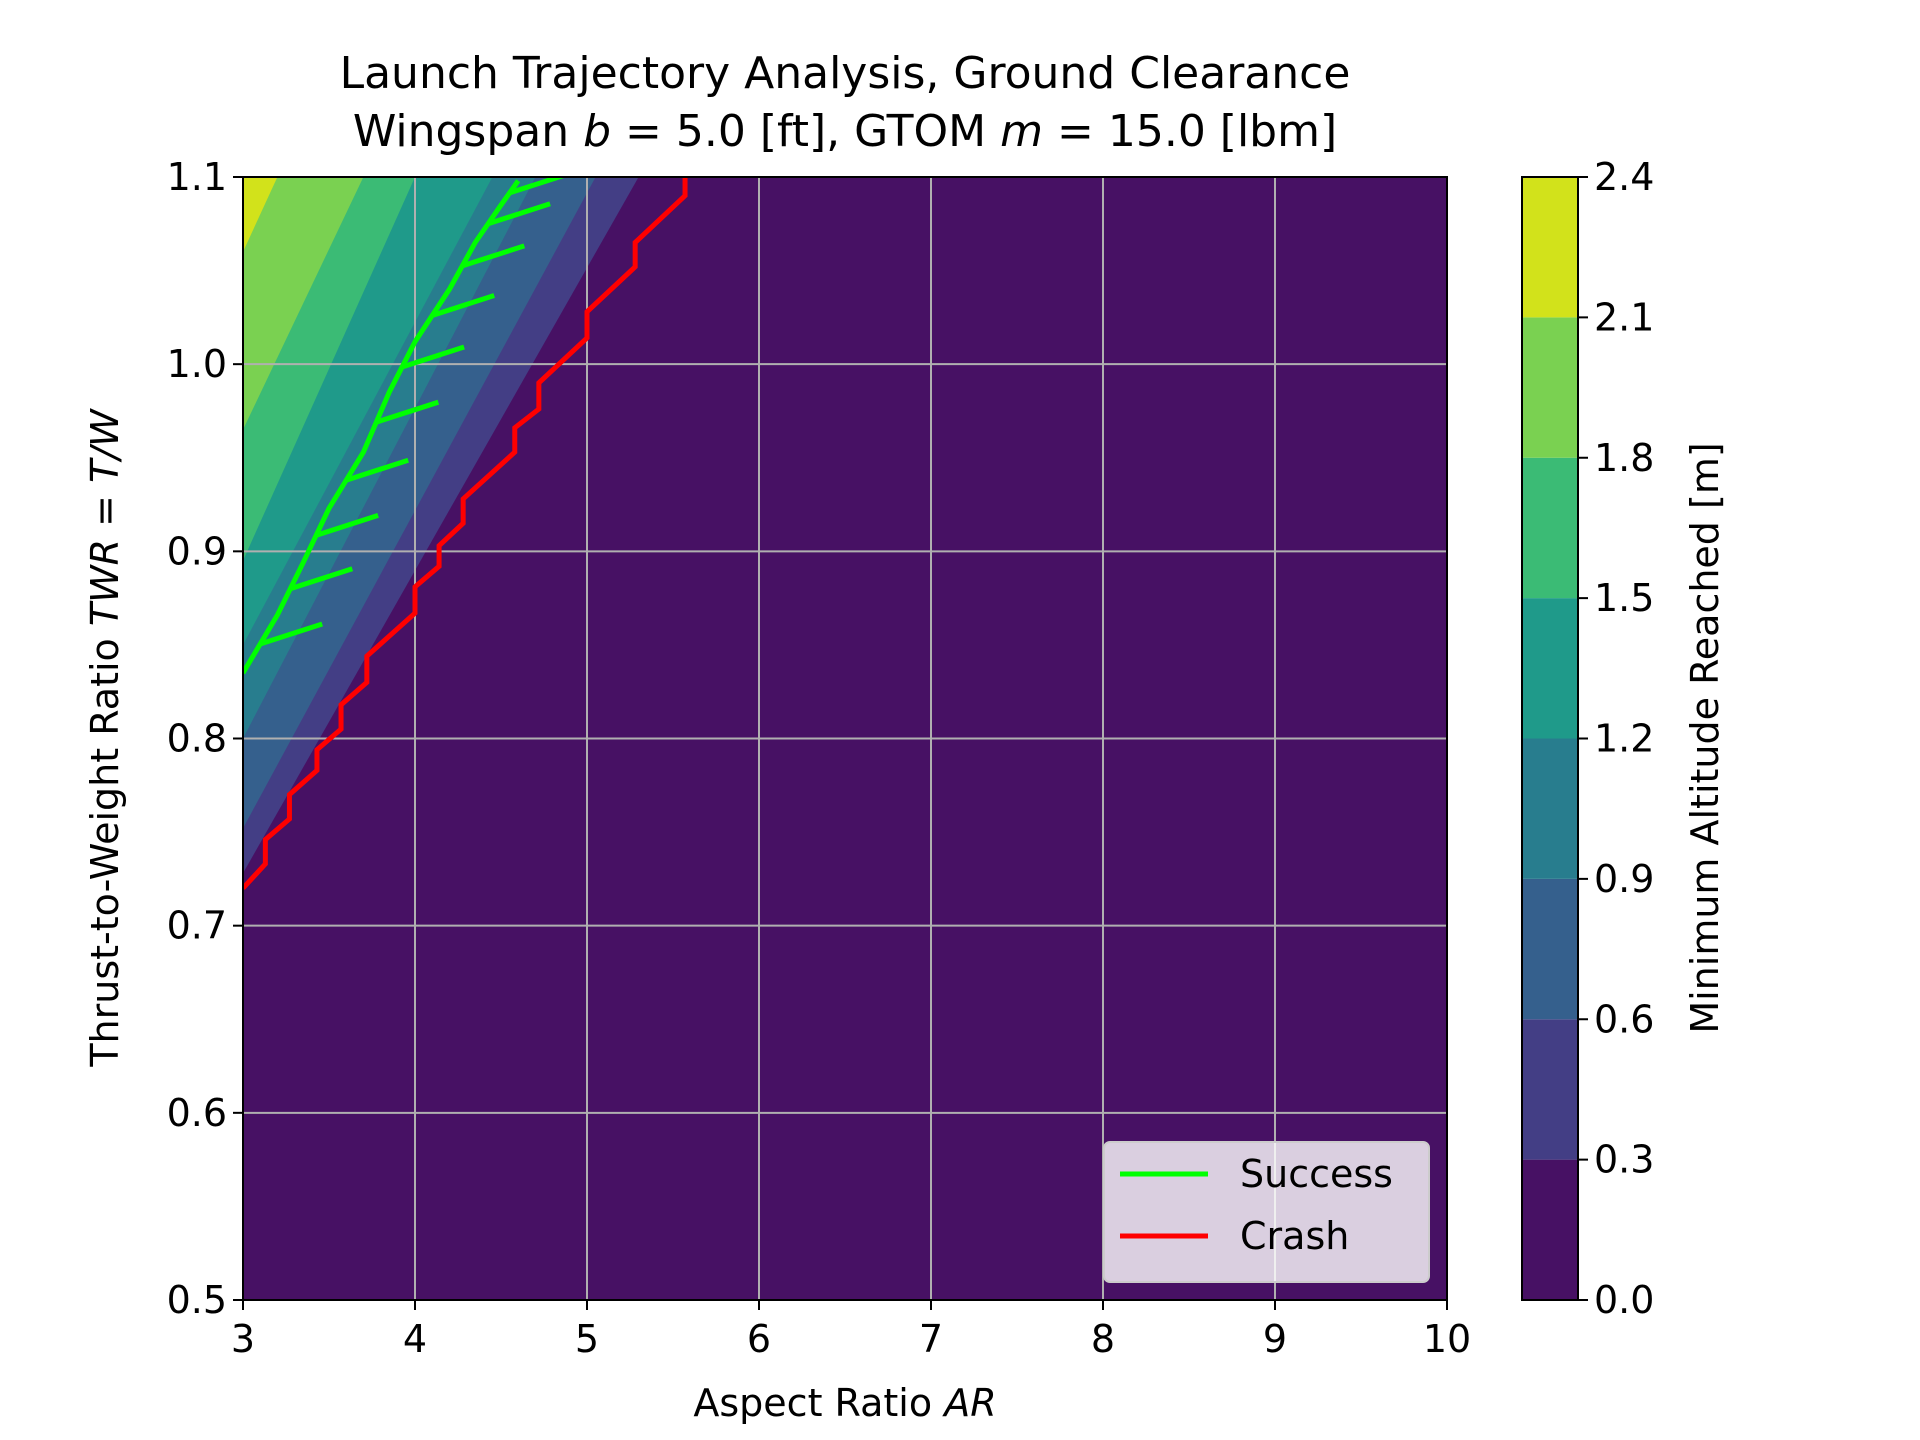 The width and height of the screenshot is (1920, 1440). Describe the element at coordinates (968, 1403) in the screenshot. I see `x-axis-label-symbol: AR` at that location.